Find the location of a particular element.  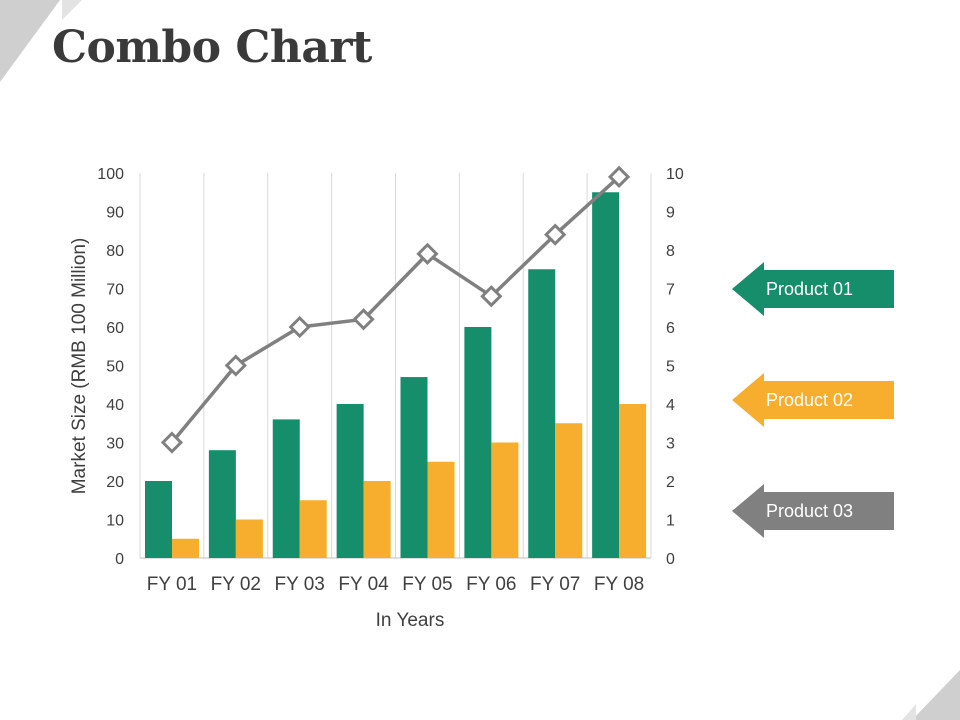

y2-tick-label: 8 is located at coordinates (670, 251).